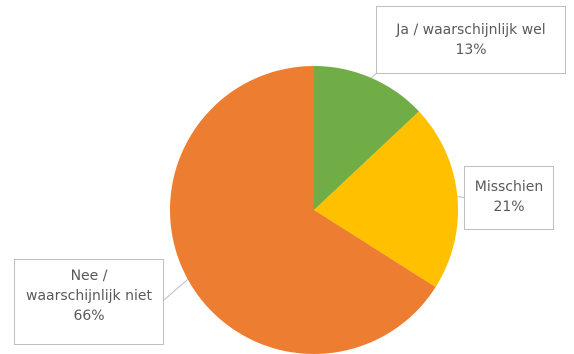  I want to click on data-label-percentage: 66%, so click(89, 316).